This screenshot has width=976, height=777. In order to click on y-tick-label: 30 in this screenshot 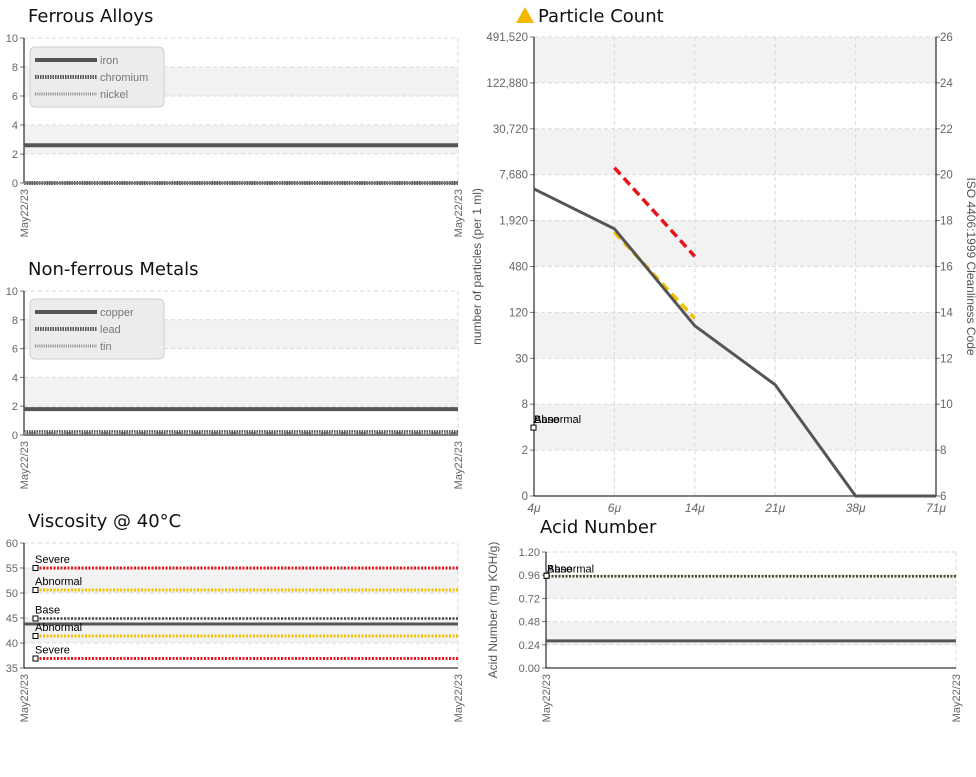, I will do `click(521, 359)`.